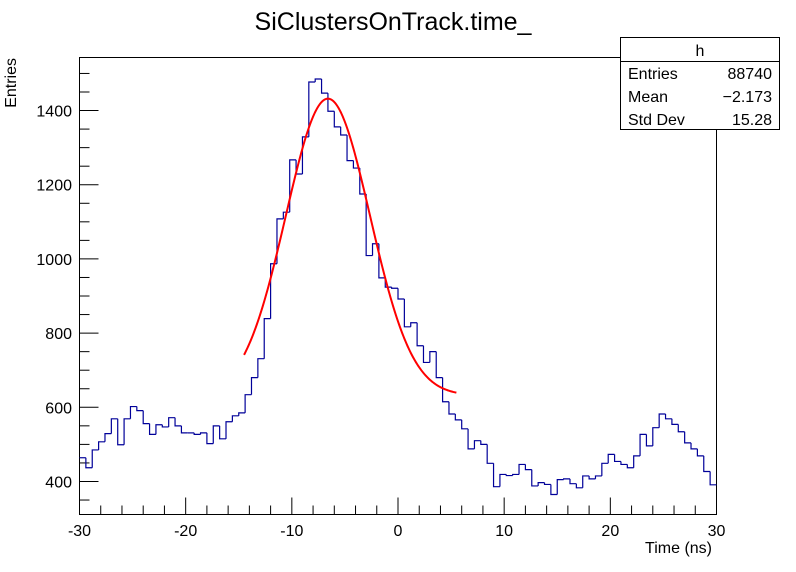  I want to click on stats-label-entries: Entries, so click(653, 74).